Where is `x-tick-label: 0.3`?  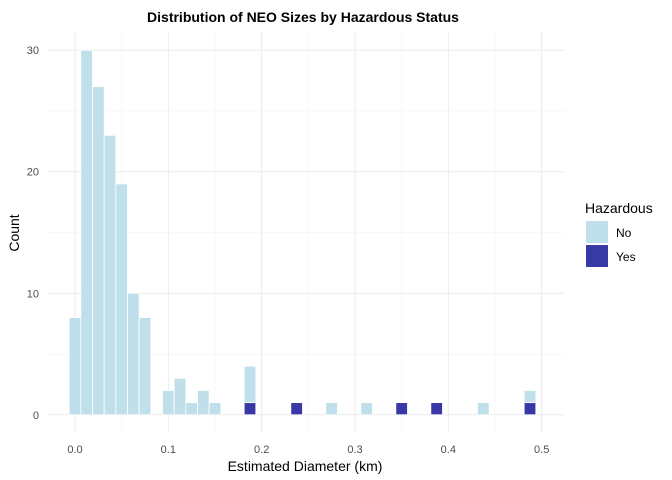
x-tick-label: 0.3 is located at coordinates (354, 450).